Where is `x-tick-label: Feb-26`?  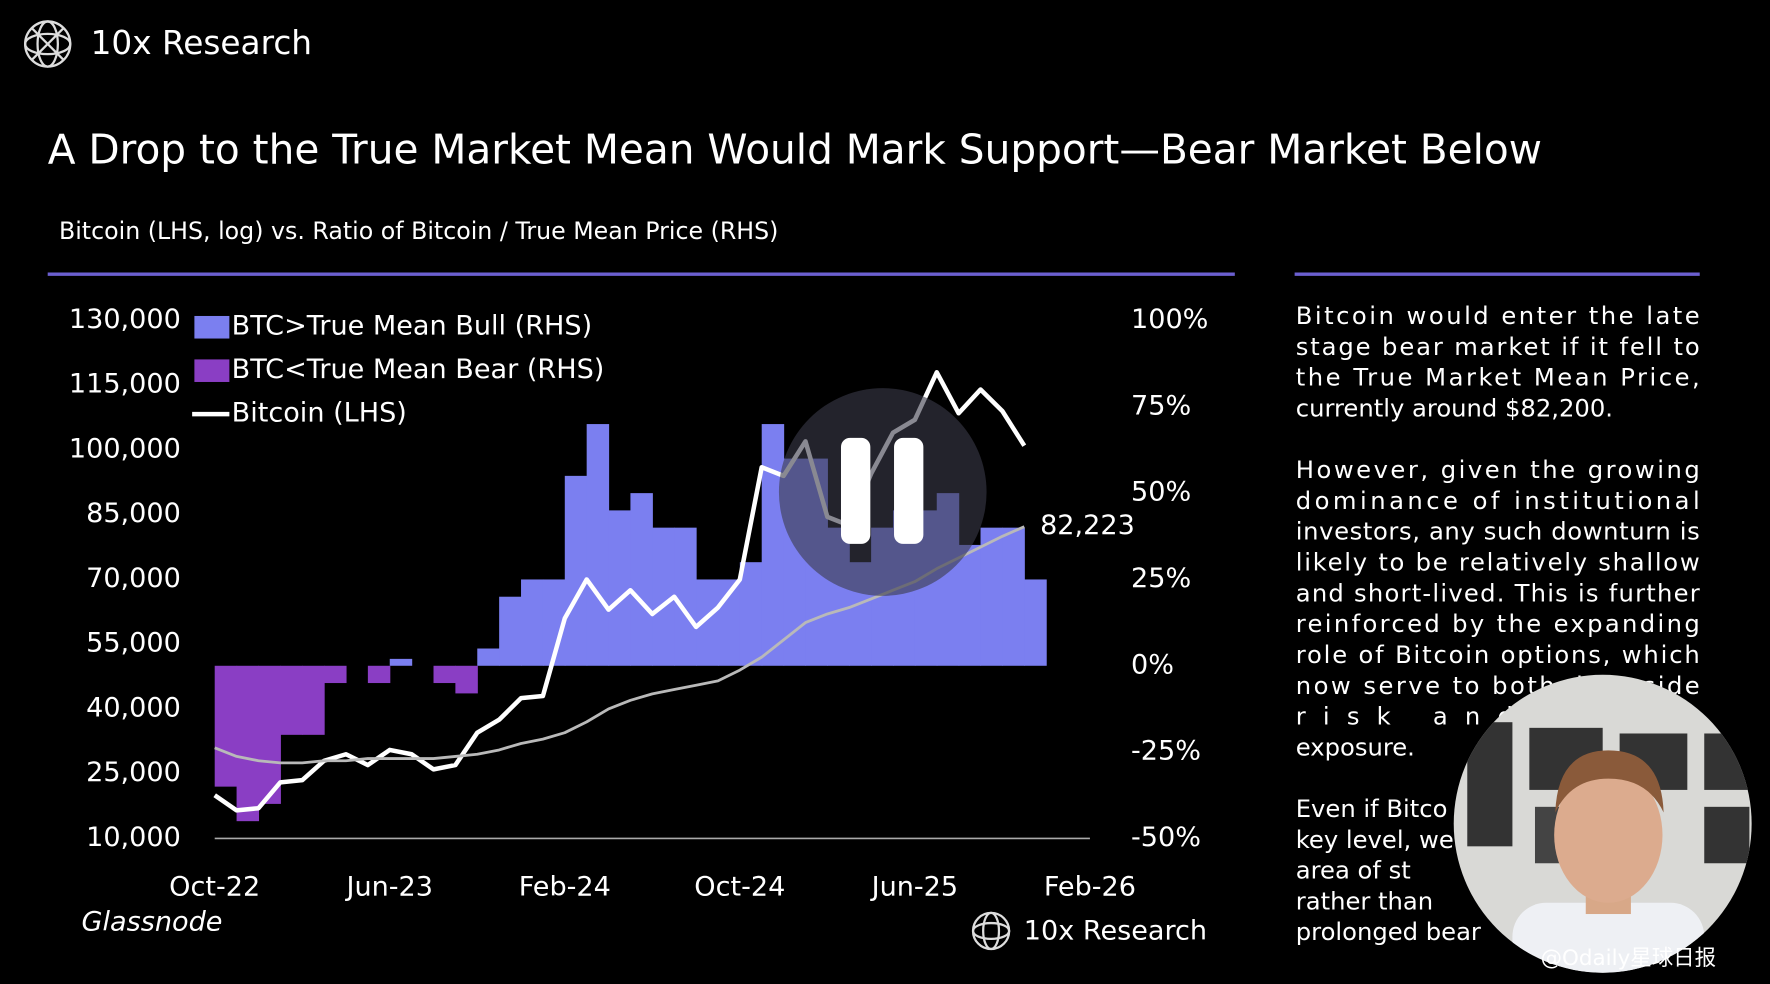 x-tick-label: Feb-26 is located at coordinates (1090, 887).